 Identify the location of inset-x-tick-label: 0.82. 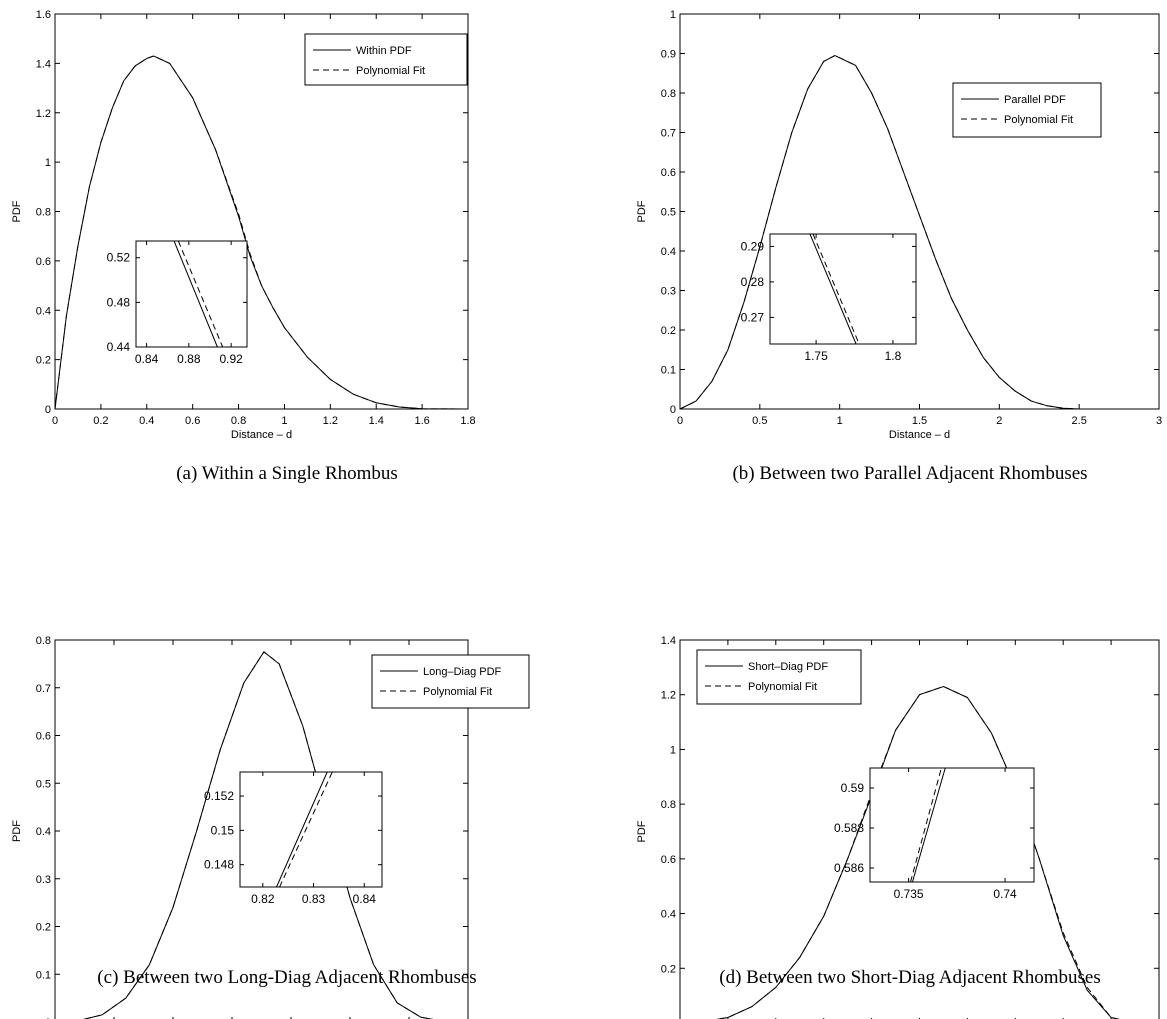
(263, 899).